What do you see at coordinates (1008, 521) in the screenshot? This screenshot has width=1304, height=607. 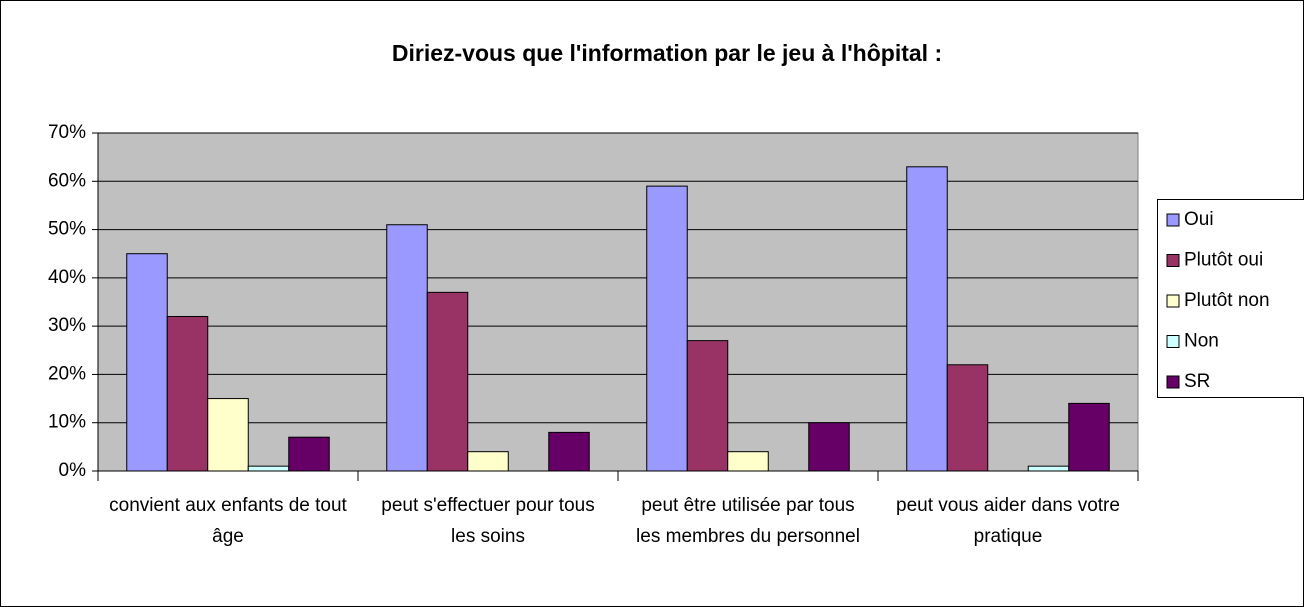 I see `x-tick-label: peut vous aider dans votre pratique` at bounding box center [1008, 521].